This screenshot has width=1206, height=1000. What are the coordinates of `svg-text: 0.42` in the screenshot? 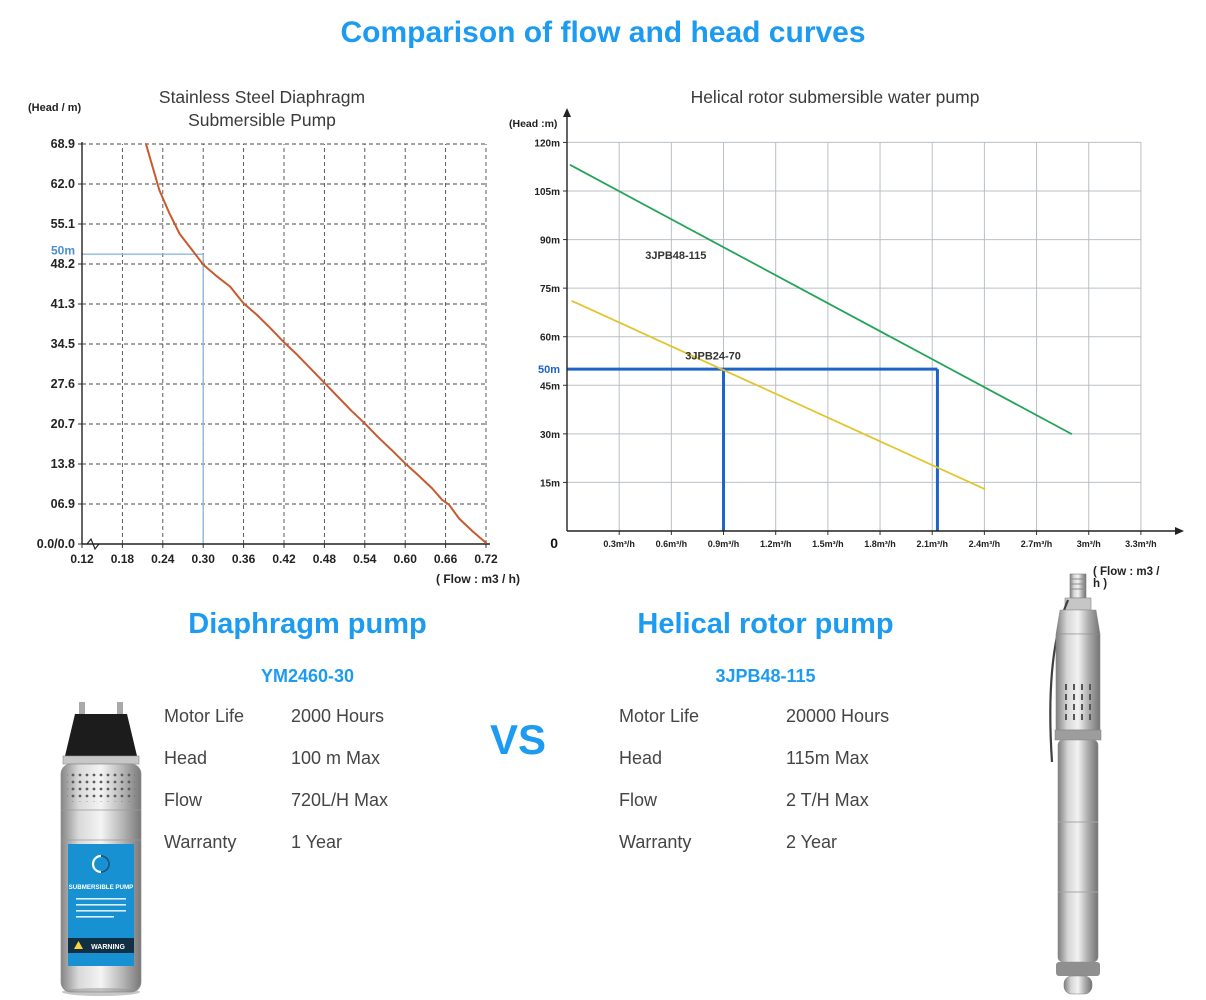 It's located at (284, 559).